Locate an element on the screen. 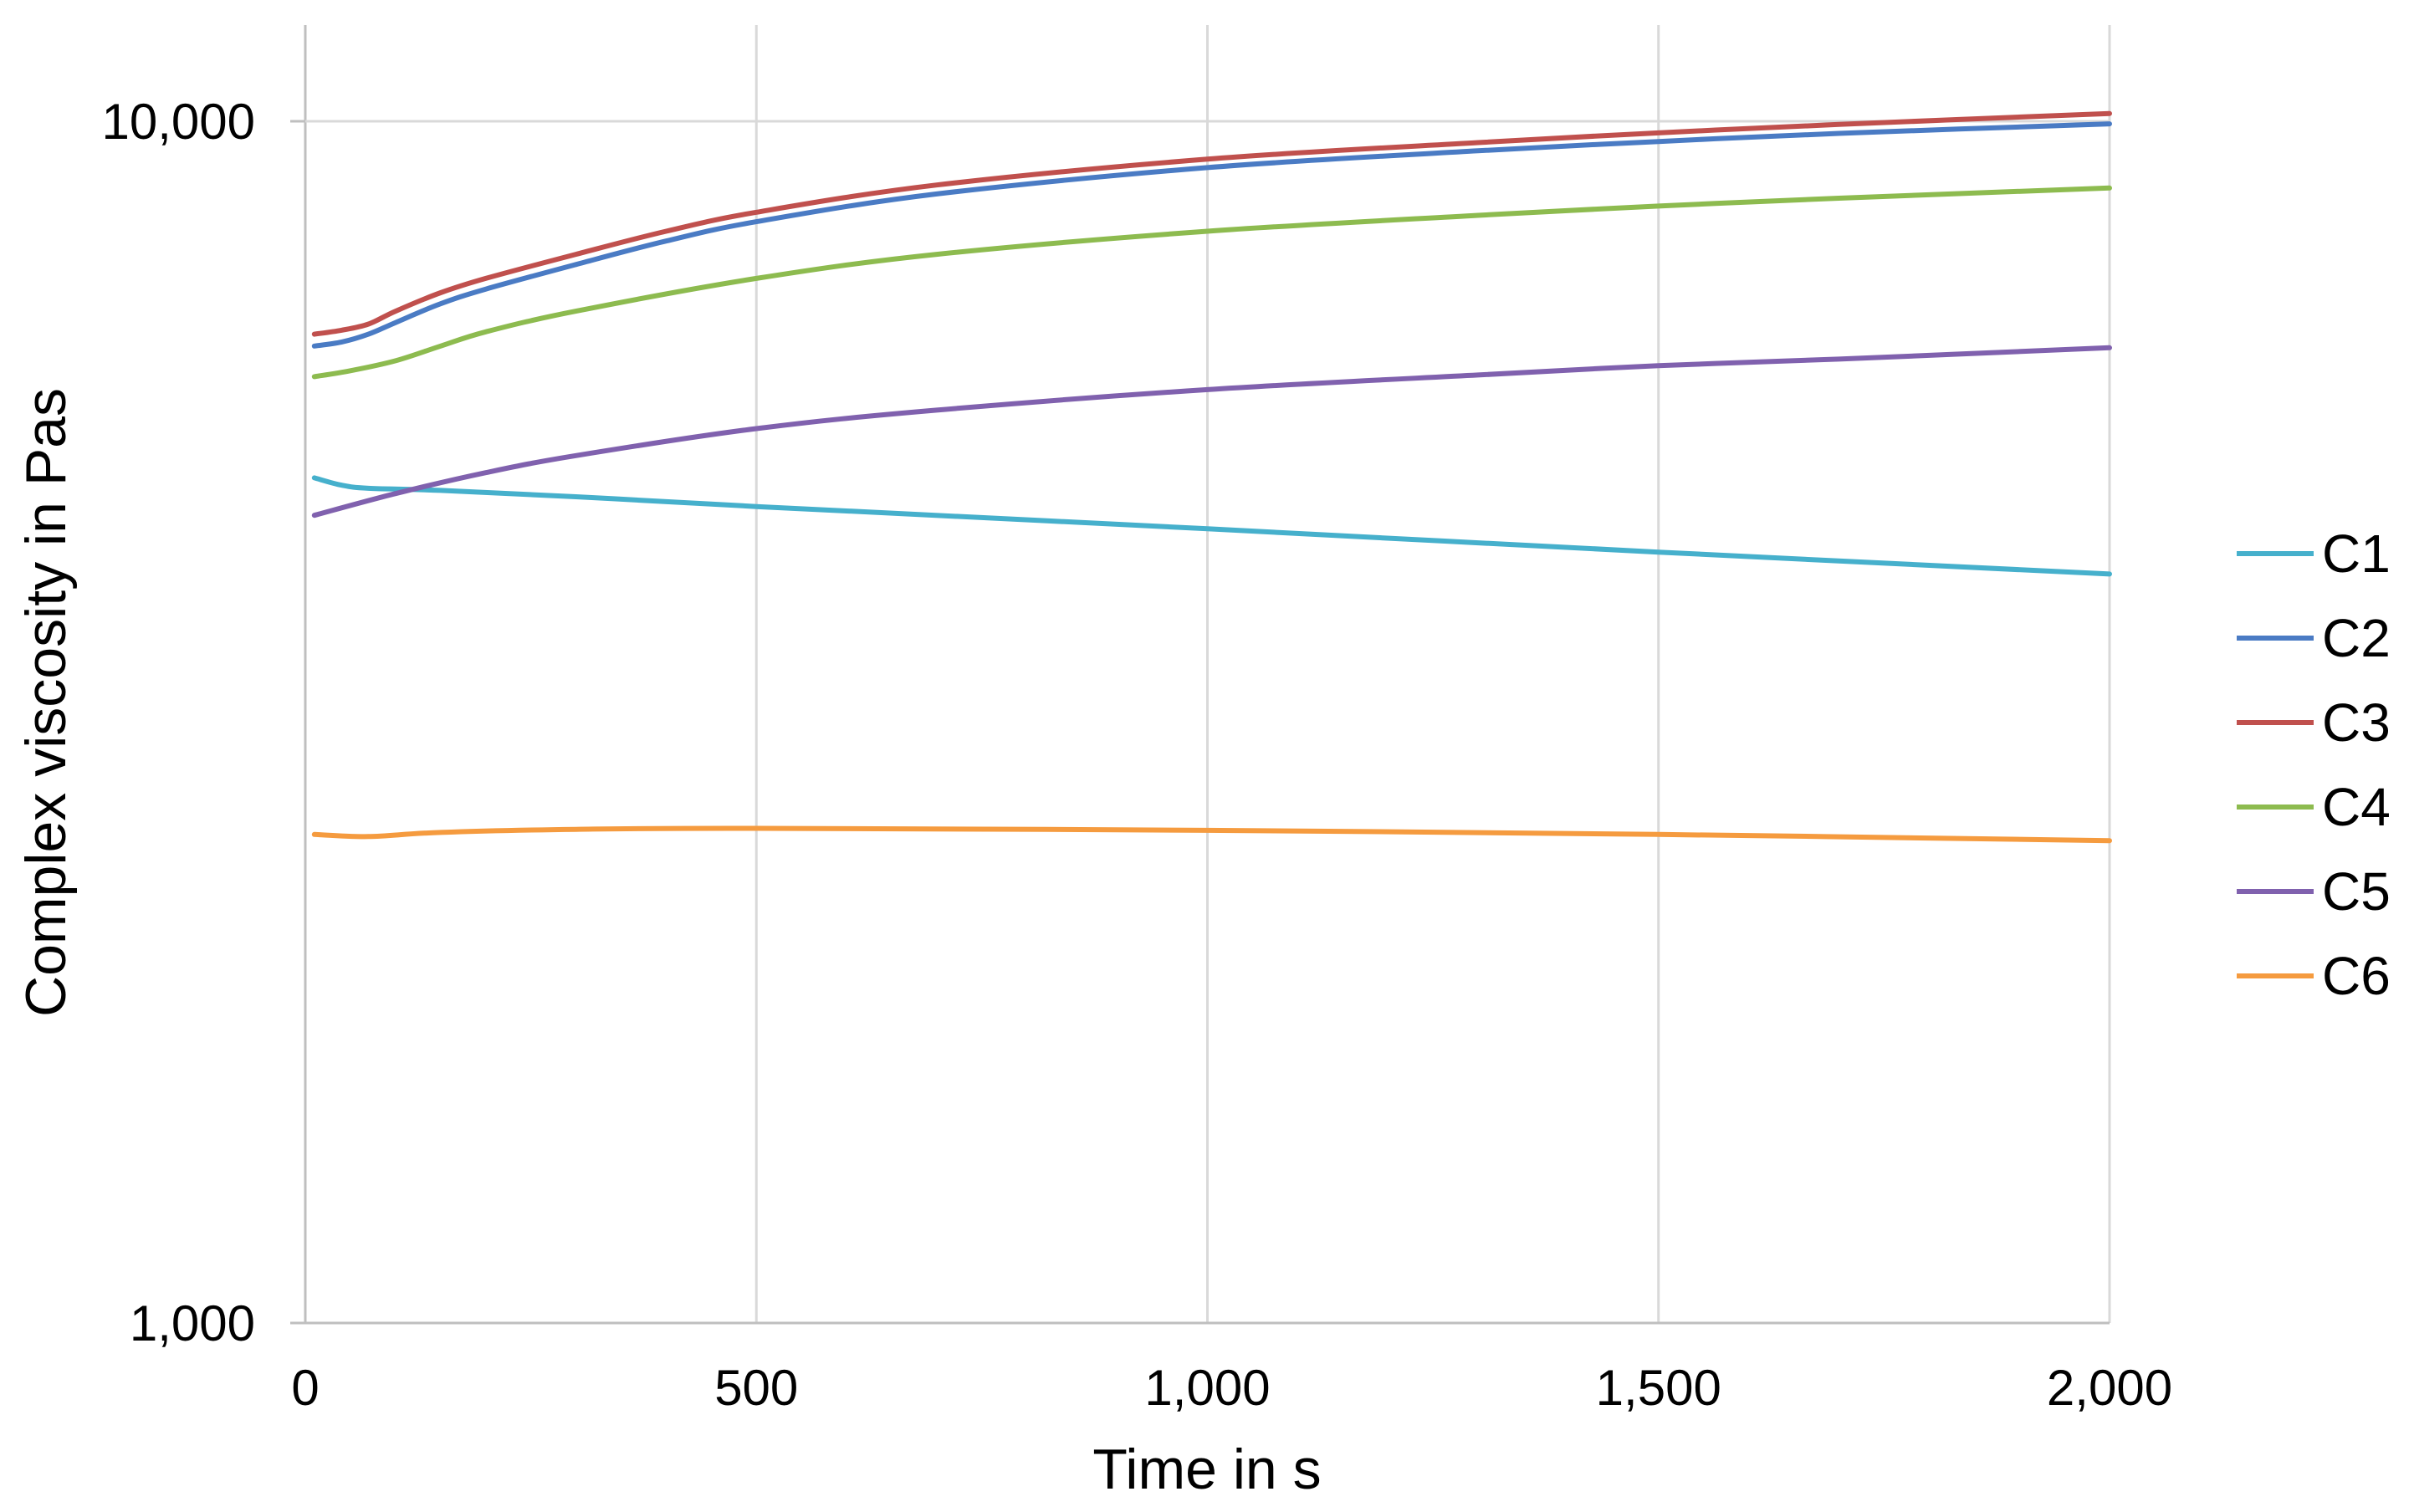 The width and height of the screenshot is (2409, 1512). legend-label-c2: C2 is located at coordinates (2356, 638).